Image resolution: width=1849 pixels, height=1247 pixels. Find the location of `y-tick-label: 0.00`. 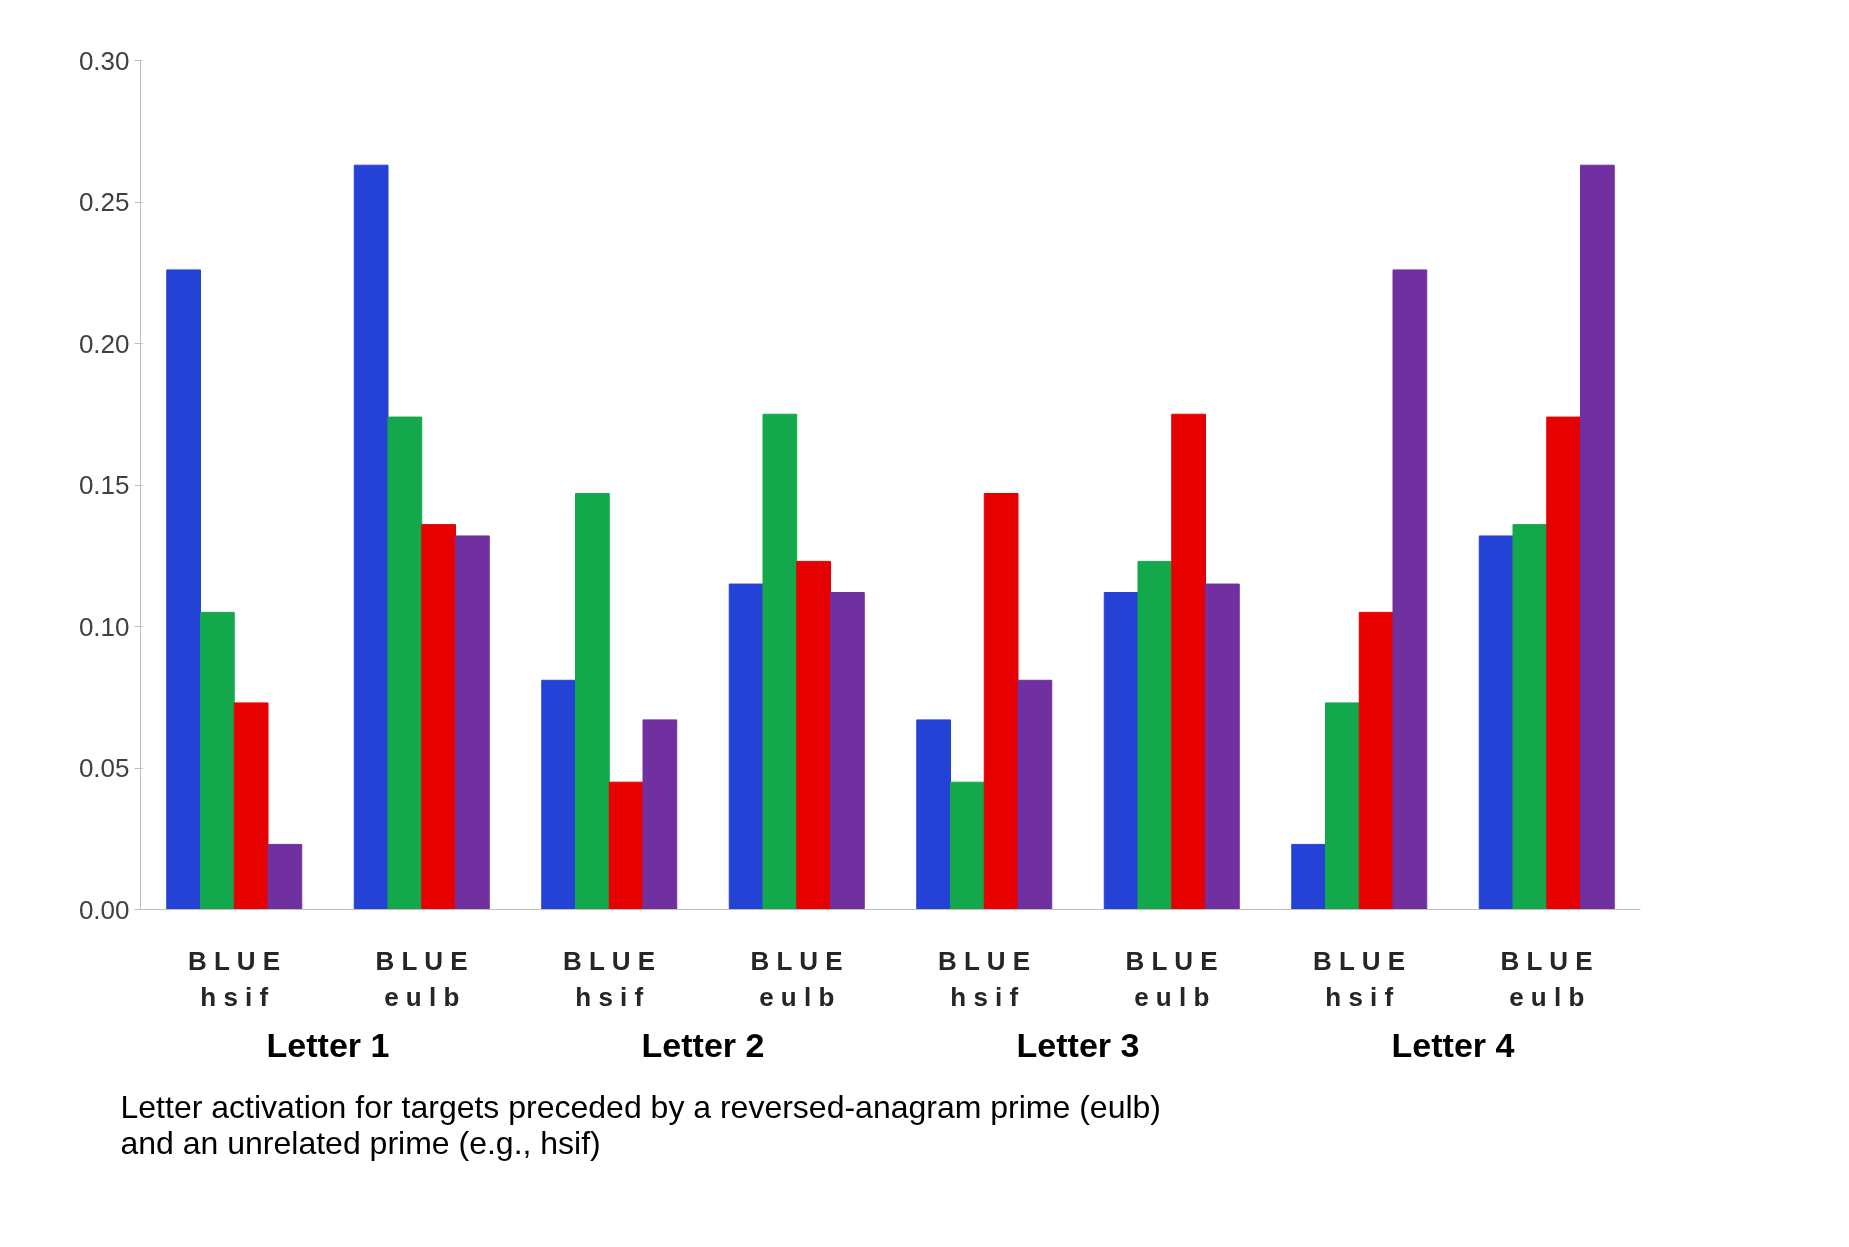

y-tick-label: 0.00 is located at coordinates (104, 909).